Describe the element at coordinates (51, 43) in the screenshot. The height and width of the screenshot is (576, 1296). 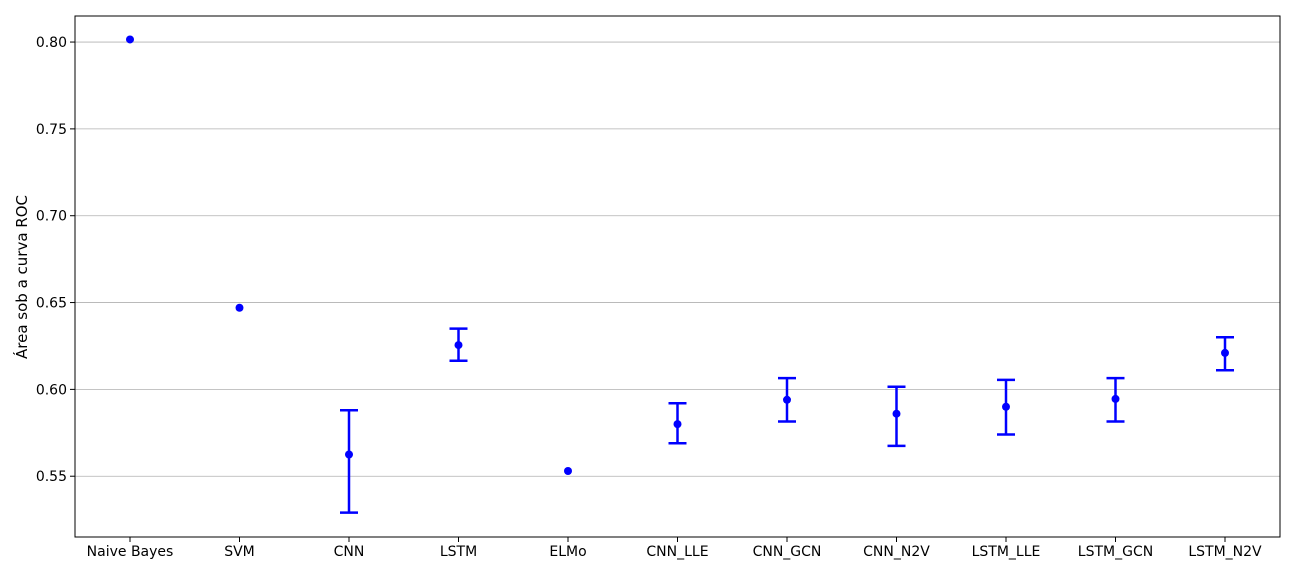
I see `y-tick-label: 0.80` at that location.